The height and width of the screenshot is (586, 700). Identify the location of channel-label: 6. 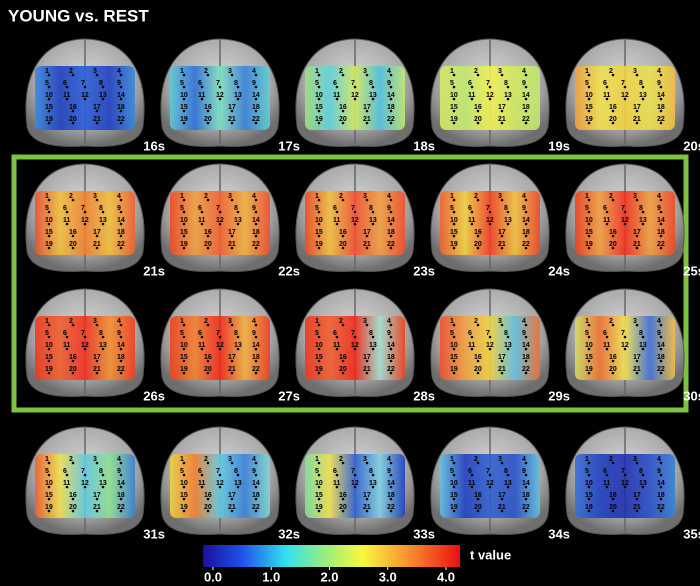
(200, 333).